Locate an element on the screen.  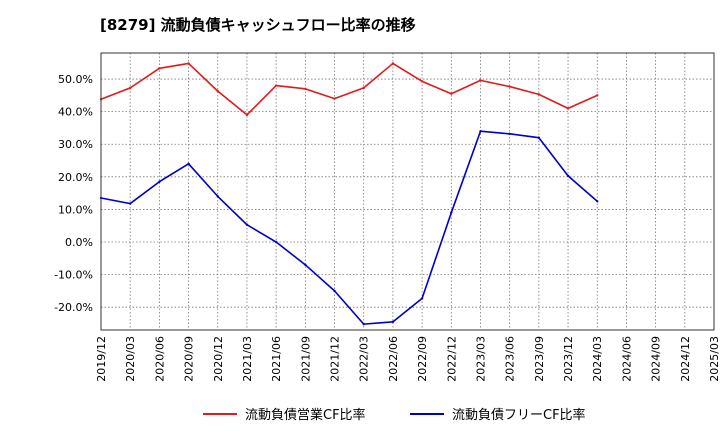
y-tick-label: 20.0% is located at coordinates (75, 177).